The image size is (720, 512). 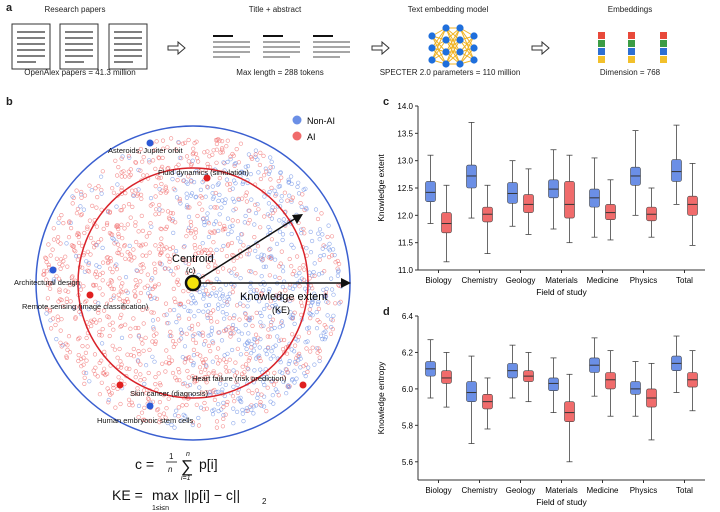 I want to click on y-tick-label: 11.0, so click(x=406, y=270).